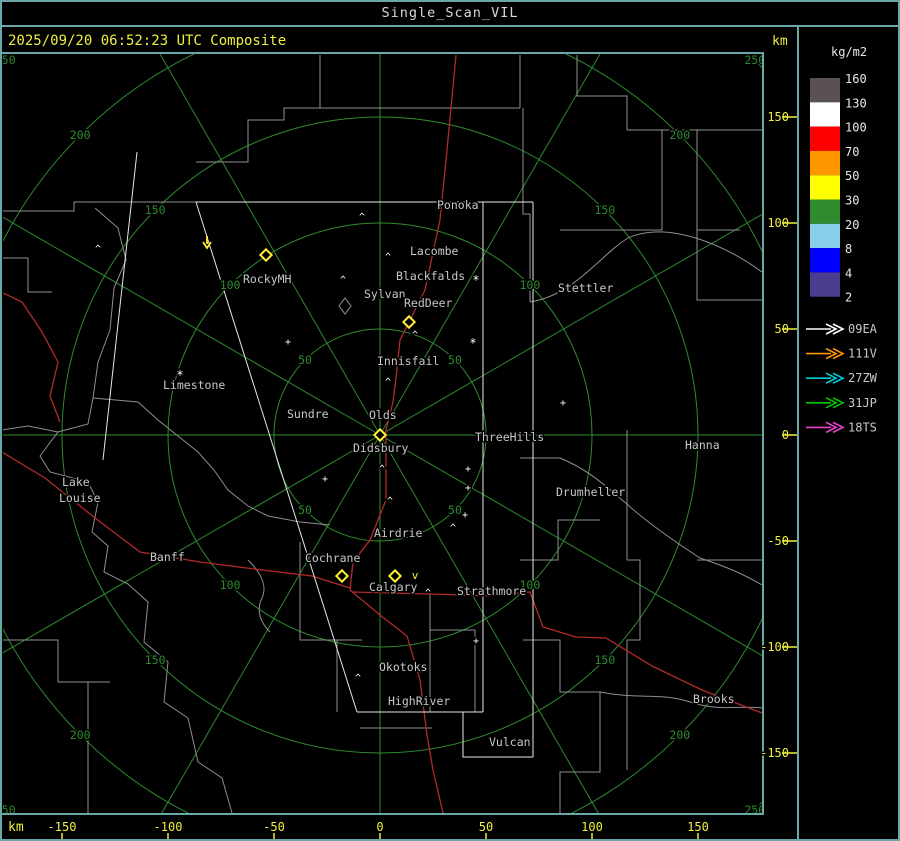 Image resolution: width=900 pixels, height=841 pixels. I want to click on range-ring, so click(380, 435).